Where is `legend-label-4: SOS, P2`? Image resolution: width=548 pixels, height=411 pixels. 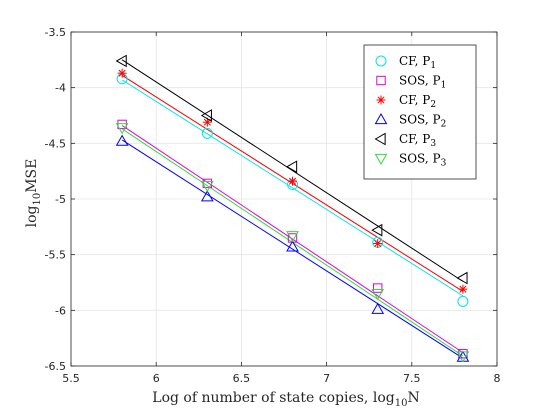
legend-label-4: SOS, P2 is located at coordinates (422, 121).